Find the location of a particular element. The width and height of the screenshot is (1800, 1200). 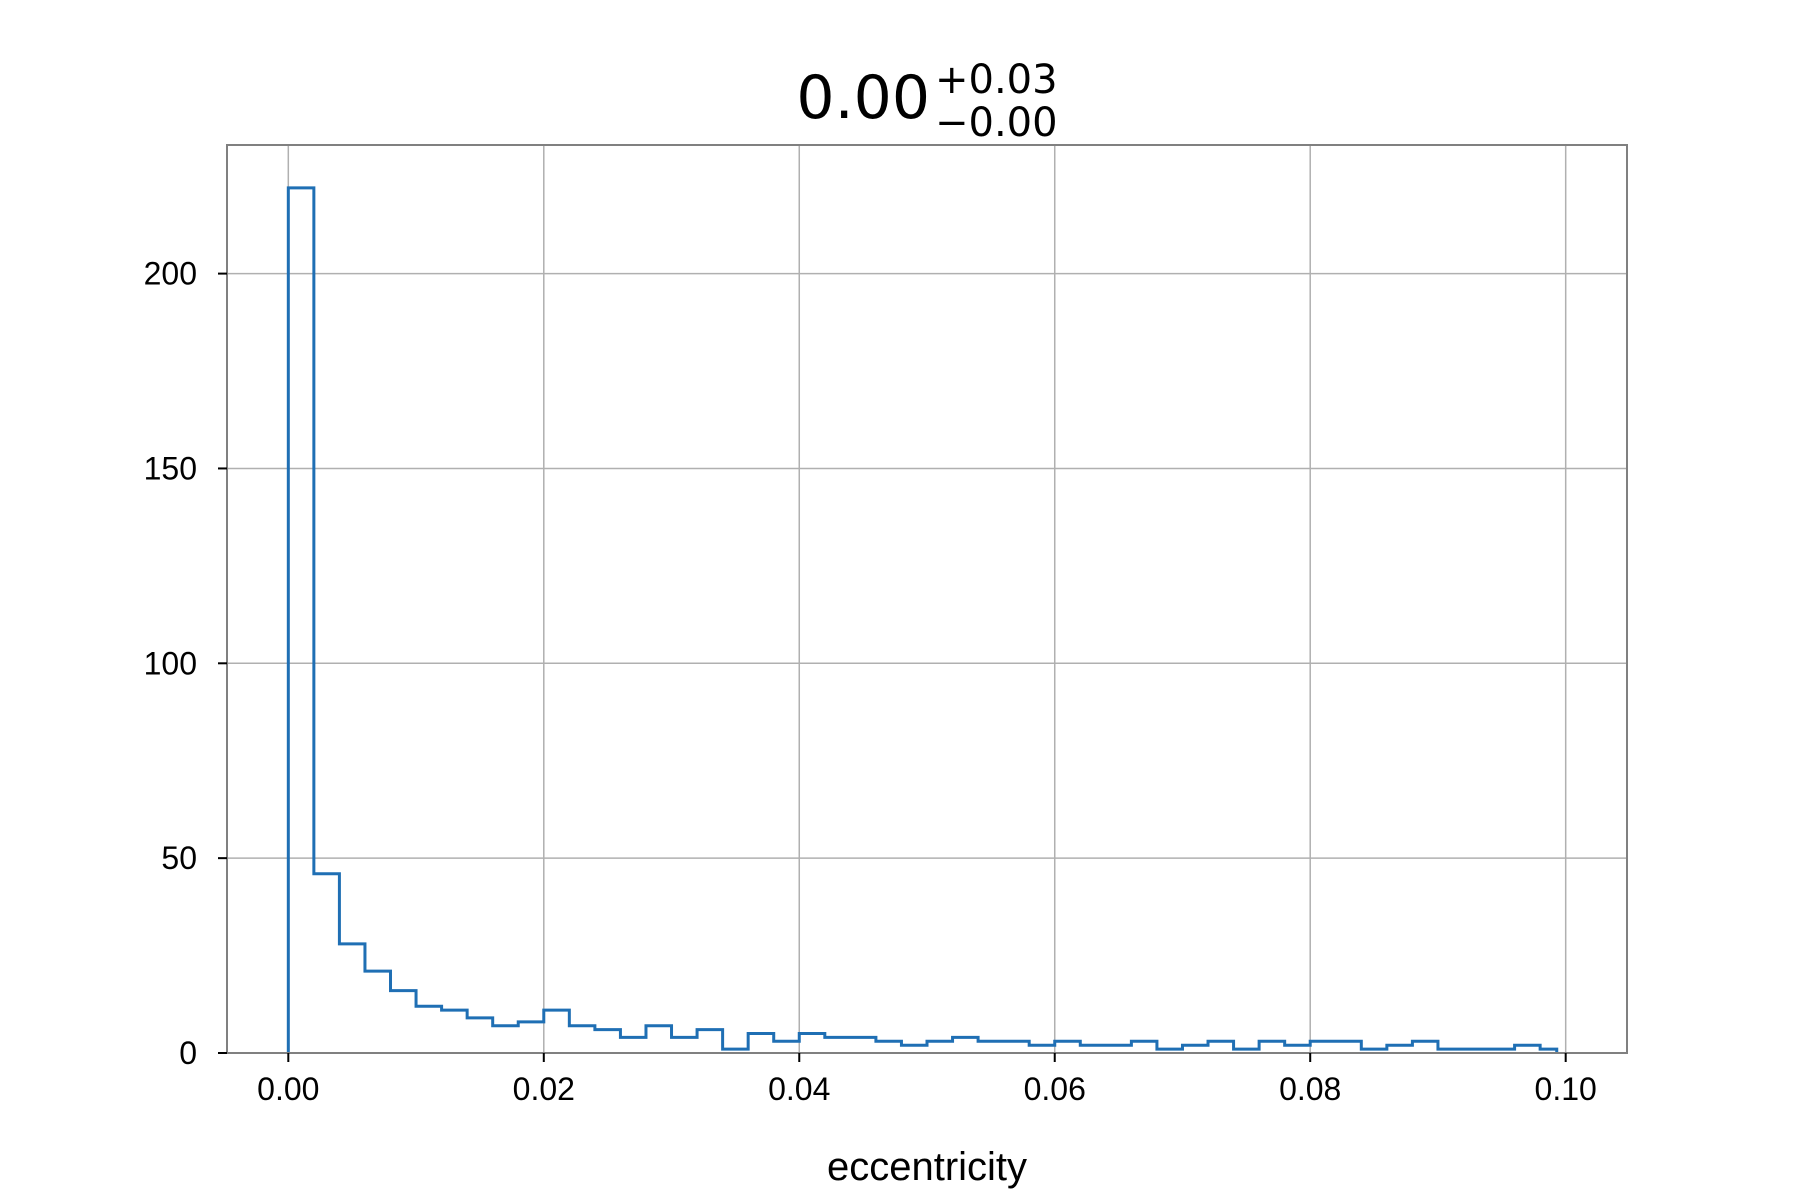

x-tick-label-4: 0.08 is located at coordinates (1310, 1089).